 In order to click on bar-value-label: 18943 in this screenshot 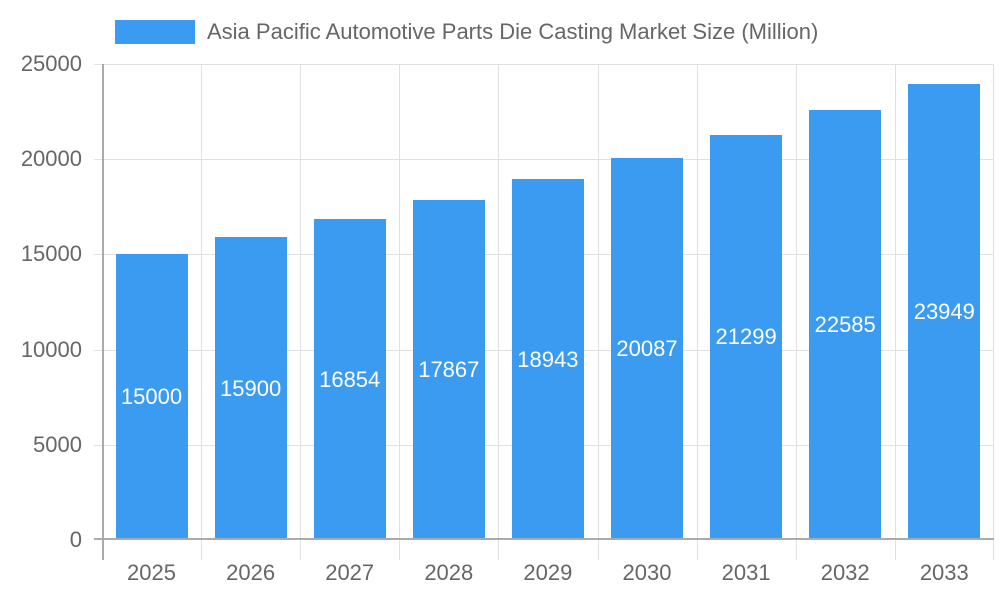, I will do `click(548, 359)`.